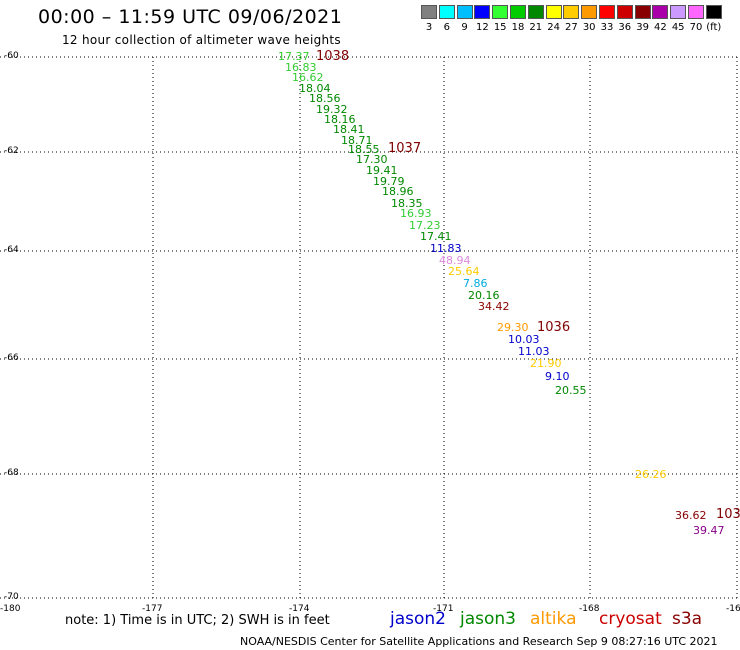 Image resolution: width=740 pixels, height=650 pixels. What do you see at coordinates (294, 56) in the screenshot?
I see `wave-height-label: 17.37` at bounding box center [294, 56].